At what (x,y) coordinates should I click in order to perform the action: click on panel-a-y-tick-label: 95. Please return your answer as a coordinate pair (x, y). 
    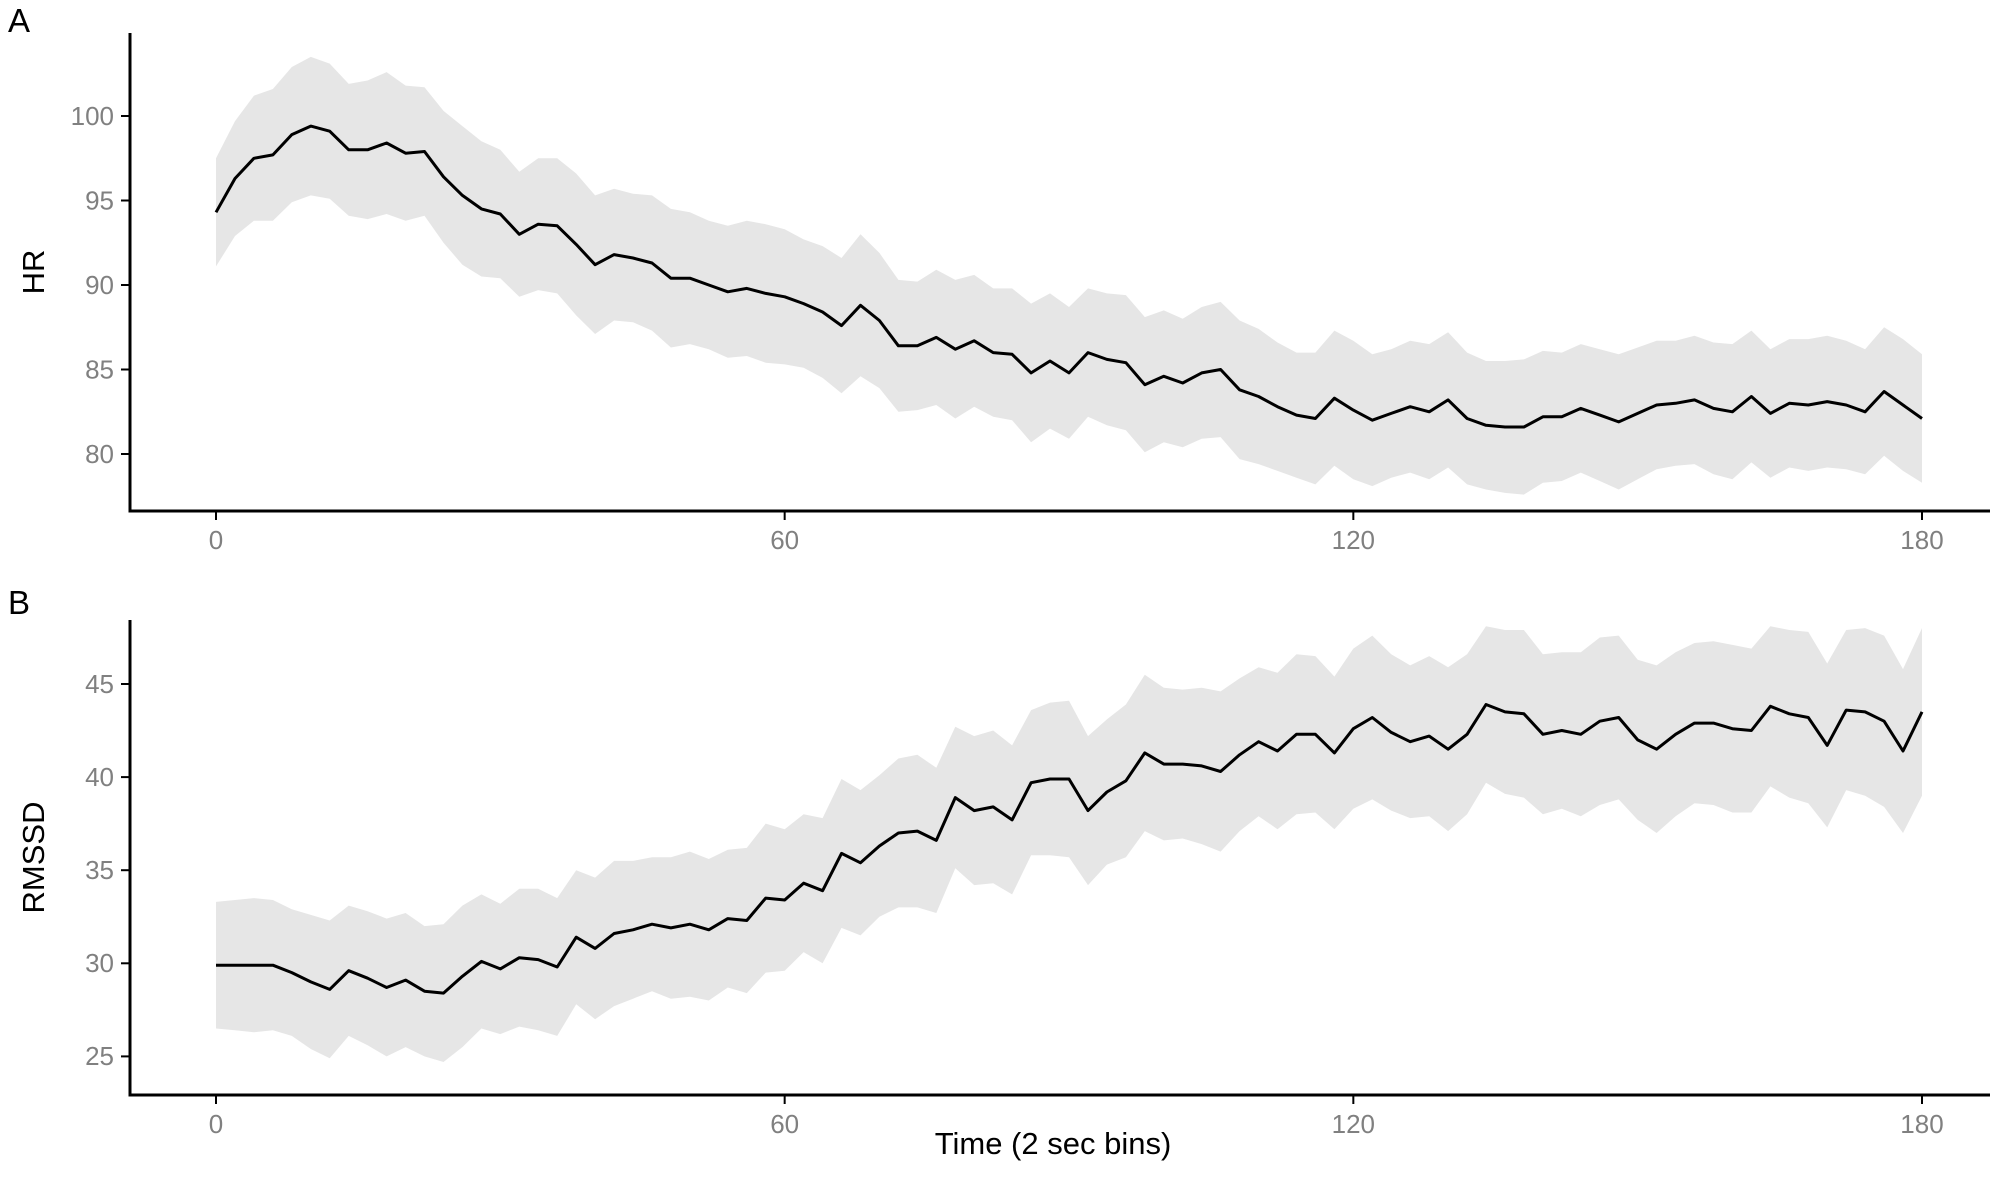
    Looking at the image, I should click on (99, 200).